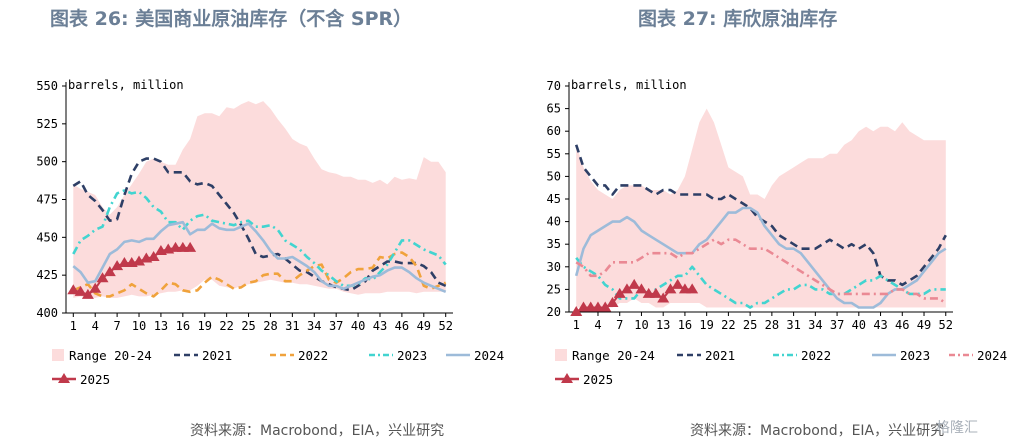  Describe the element at coordinates (837, 325) in the screenshot. I see `x-tick-label: 37` at that location.